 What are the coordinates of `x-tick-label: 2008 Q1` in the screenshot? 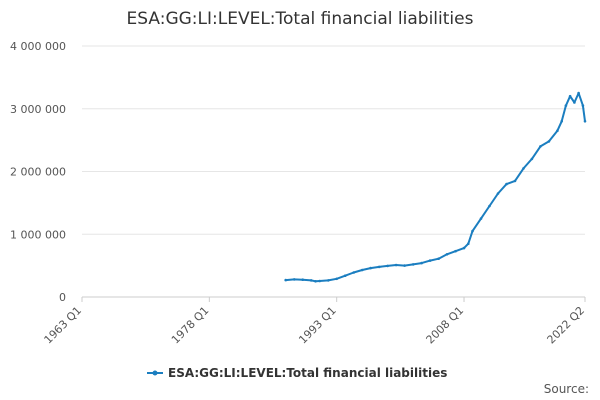 It's located at (445, 325).